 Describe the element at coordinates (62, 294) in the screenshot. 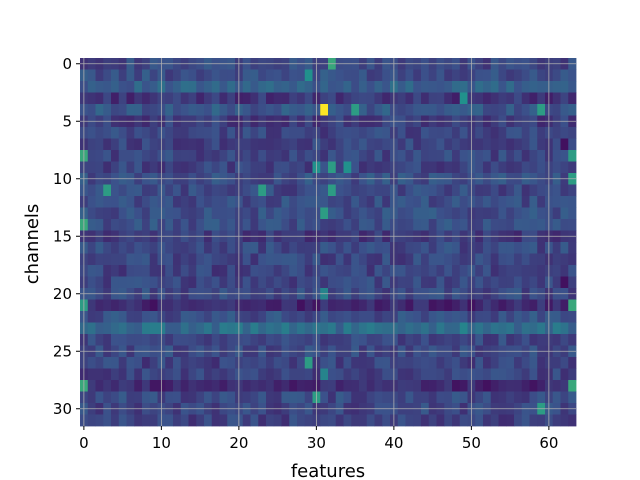

I see `y-tick-label: 20` at that location.